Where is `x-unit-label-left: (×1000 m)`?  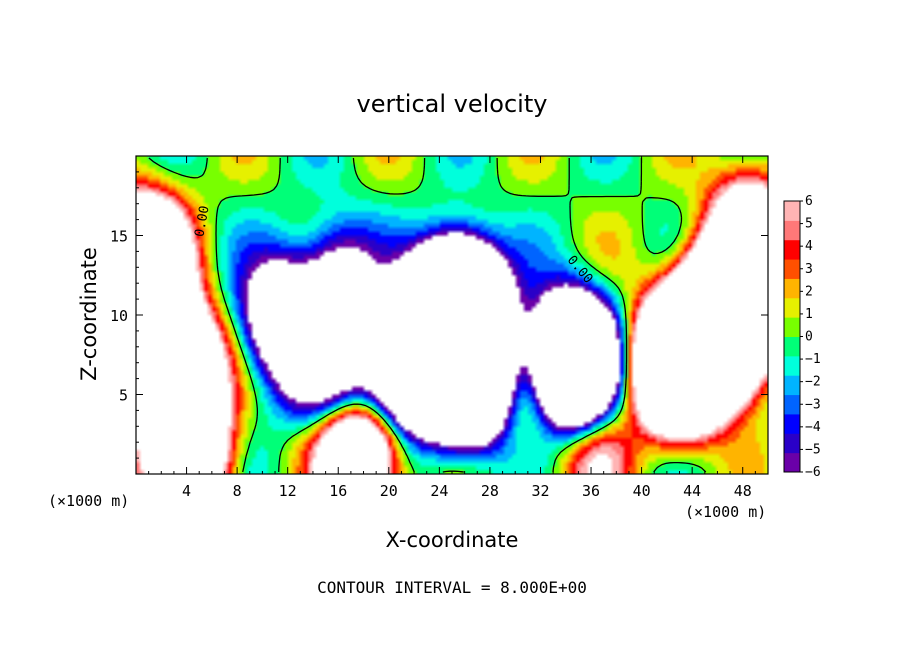 x-unit-label-left: (×1000 m) is located at coordinates (88, 501).